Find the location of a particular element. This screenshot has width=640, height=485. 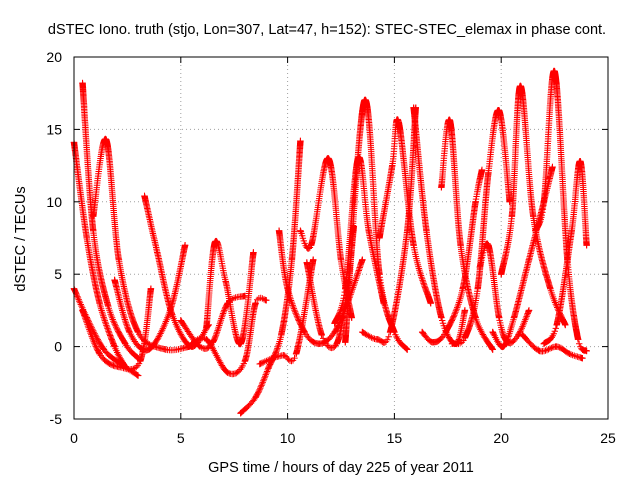

x-tick-label: 20 is located at coordinates (501, 438).